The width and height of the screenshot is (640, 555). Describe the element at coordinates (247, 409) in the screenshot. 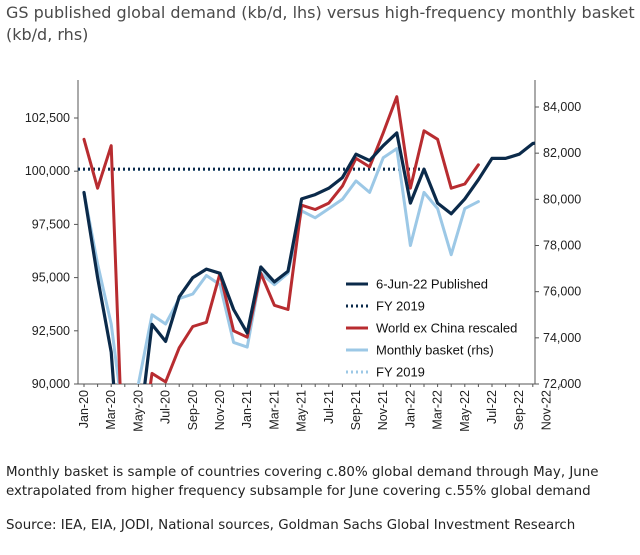

I see `x-tick-label: Jan-21` at that location.